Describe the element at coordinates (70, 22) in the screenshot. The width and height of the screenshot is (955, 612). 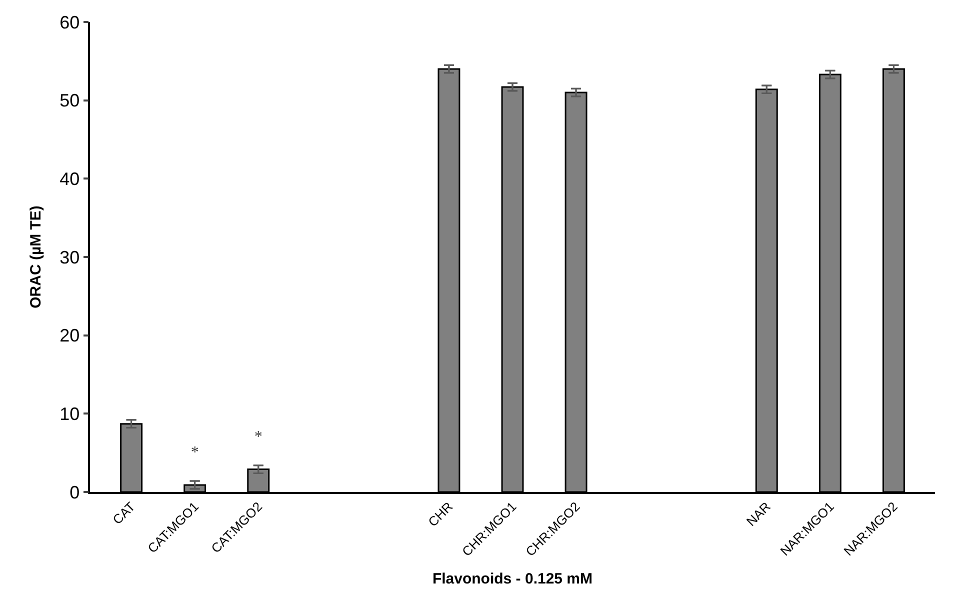
I see `y-tick-label: 60` at that location.